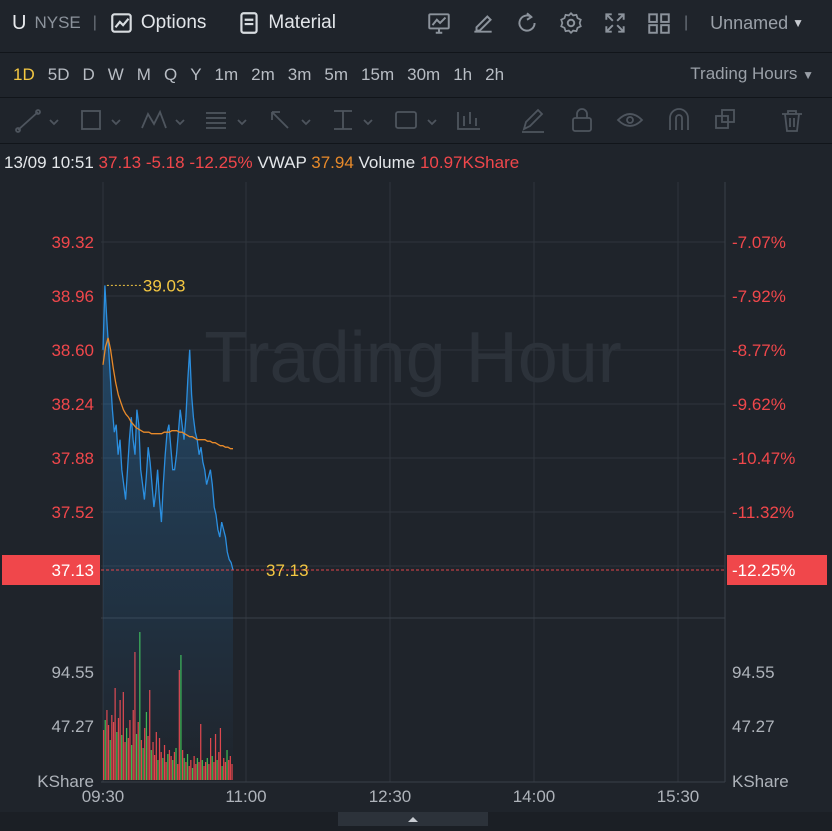  Describe the element at coordinates (534, 796) in the screenshot. I see `time-tick-label: 14:00` at that location.